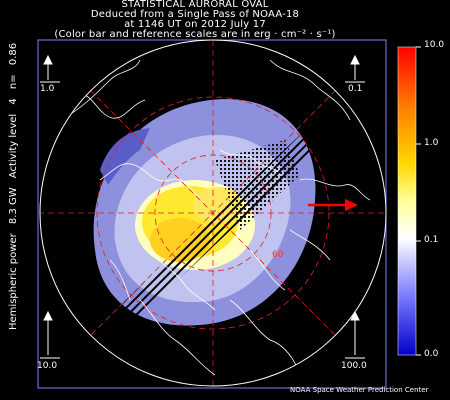  What do you see at coordinates (13, 206) in the screenshot?
I see `power-value: 8.3 GW` at bounding box center [13, 206].